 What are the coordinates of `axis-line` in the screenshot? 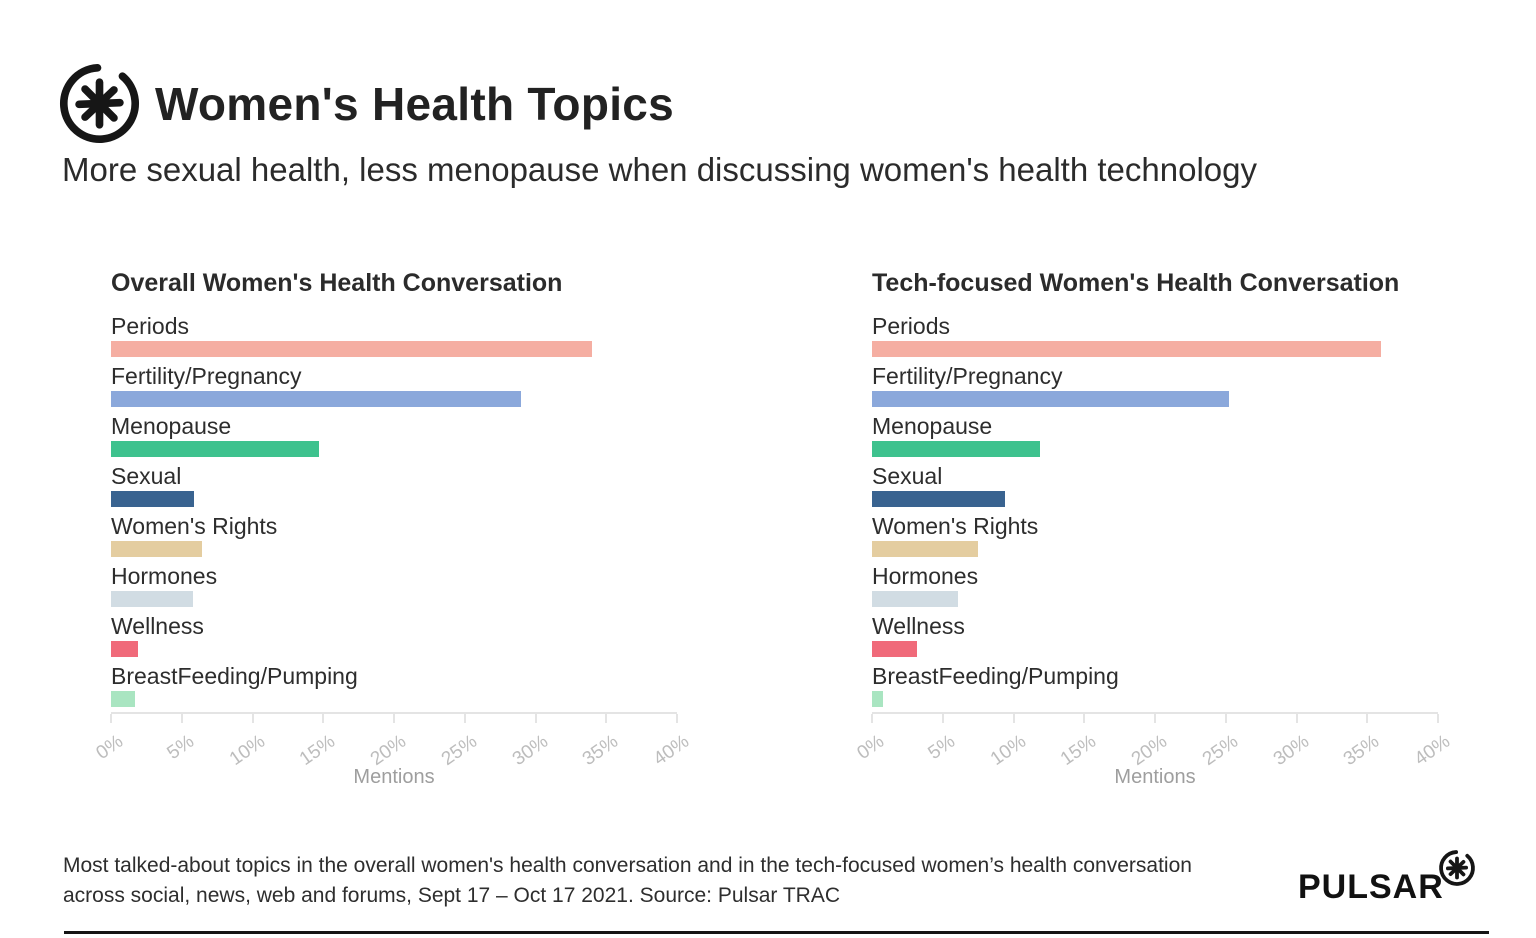 It's located at (394, 713).